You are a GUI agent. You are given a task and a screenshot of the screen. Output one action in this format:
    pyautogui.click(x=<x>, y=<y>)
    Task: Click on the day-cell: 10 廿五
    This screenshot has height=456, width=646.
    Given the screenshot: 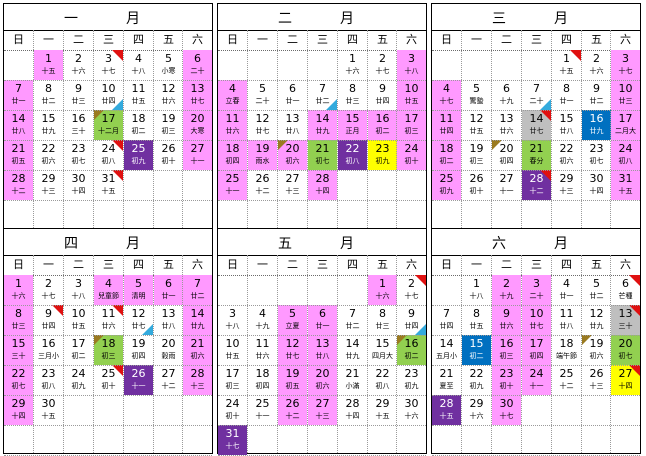 What is the action you would take?
    pyautogui.click(x=232, y=350)
    